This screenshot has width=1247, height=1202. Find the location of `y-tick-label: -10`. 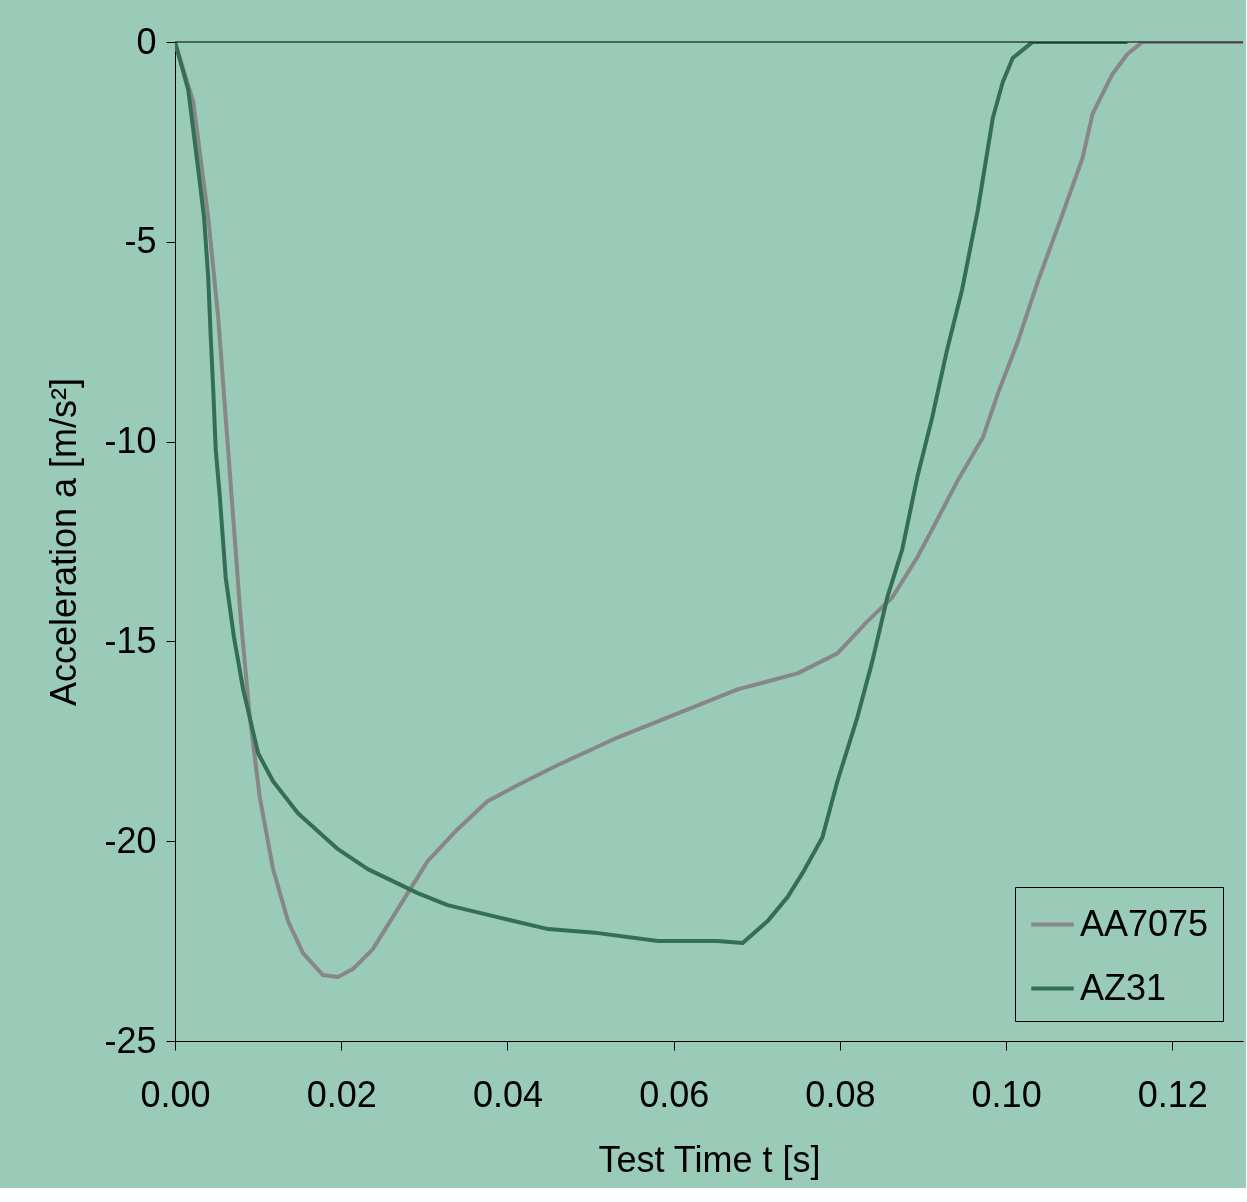

y-tick-label: -10 is located at coordinates (130, 441).